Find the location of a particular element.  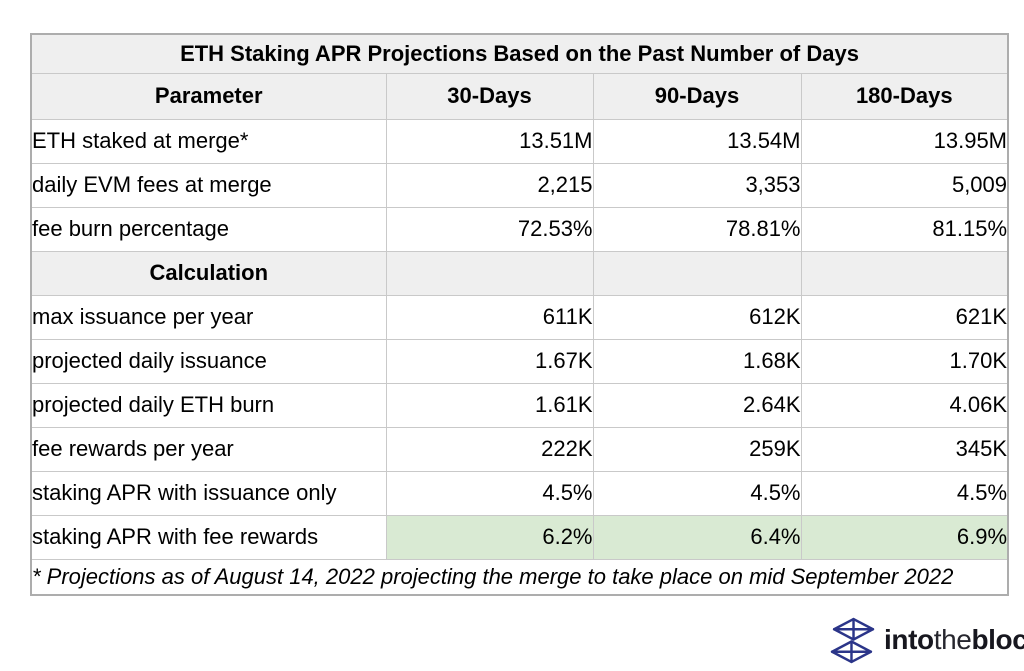

row-value: 6.2% is located at coordinates (489, 537).